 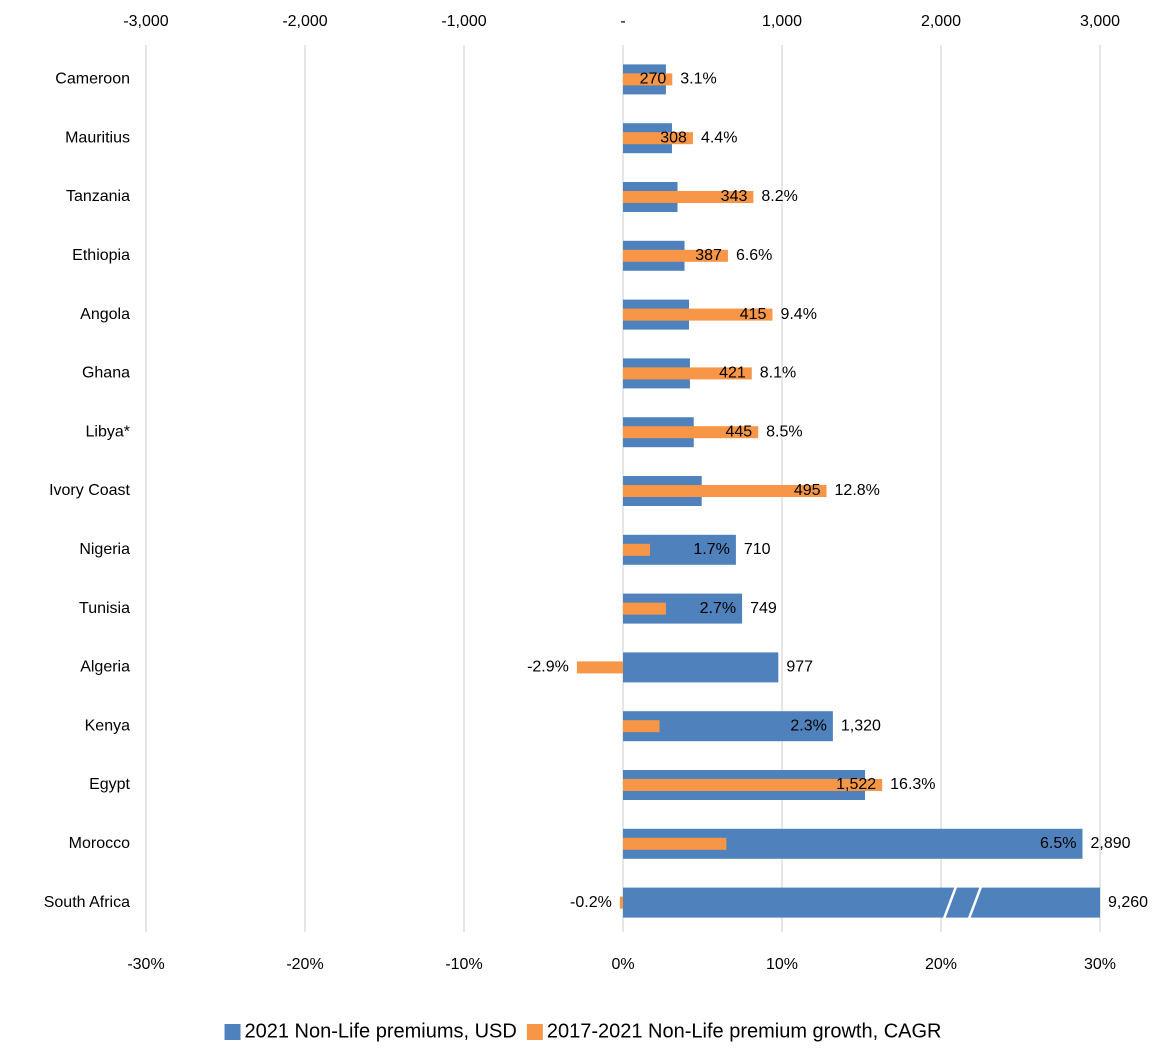 What do you see at coordinates (108, 431) in the screenshot?
I see `category-label: Libya*` at bounding box center [108, 431].